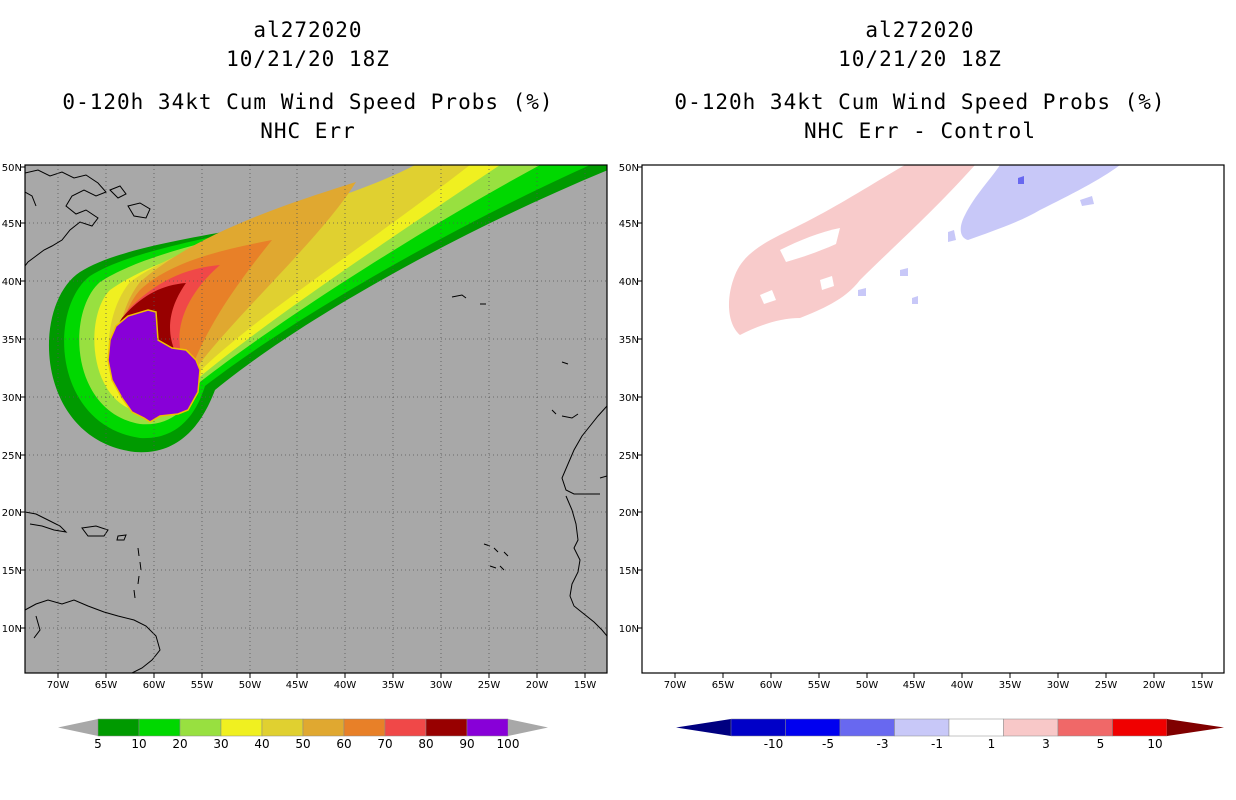 This screenshot has width=1236, height=800. Describe the element at coordinates (12, 456) in the screenshot. I see `left-lat-label: 25N` at that location.